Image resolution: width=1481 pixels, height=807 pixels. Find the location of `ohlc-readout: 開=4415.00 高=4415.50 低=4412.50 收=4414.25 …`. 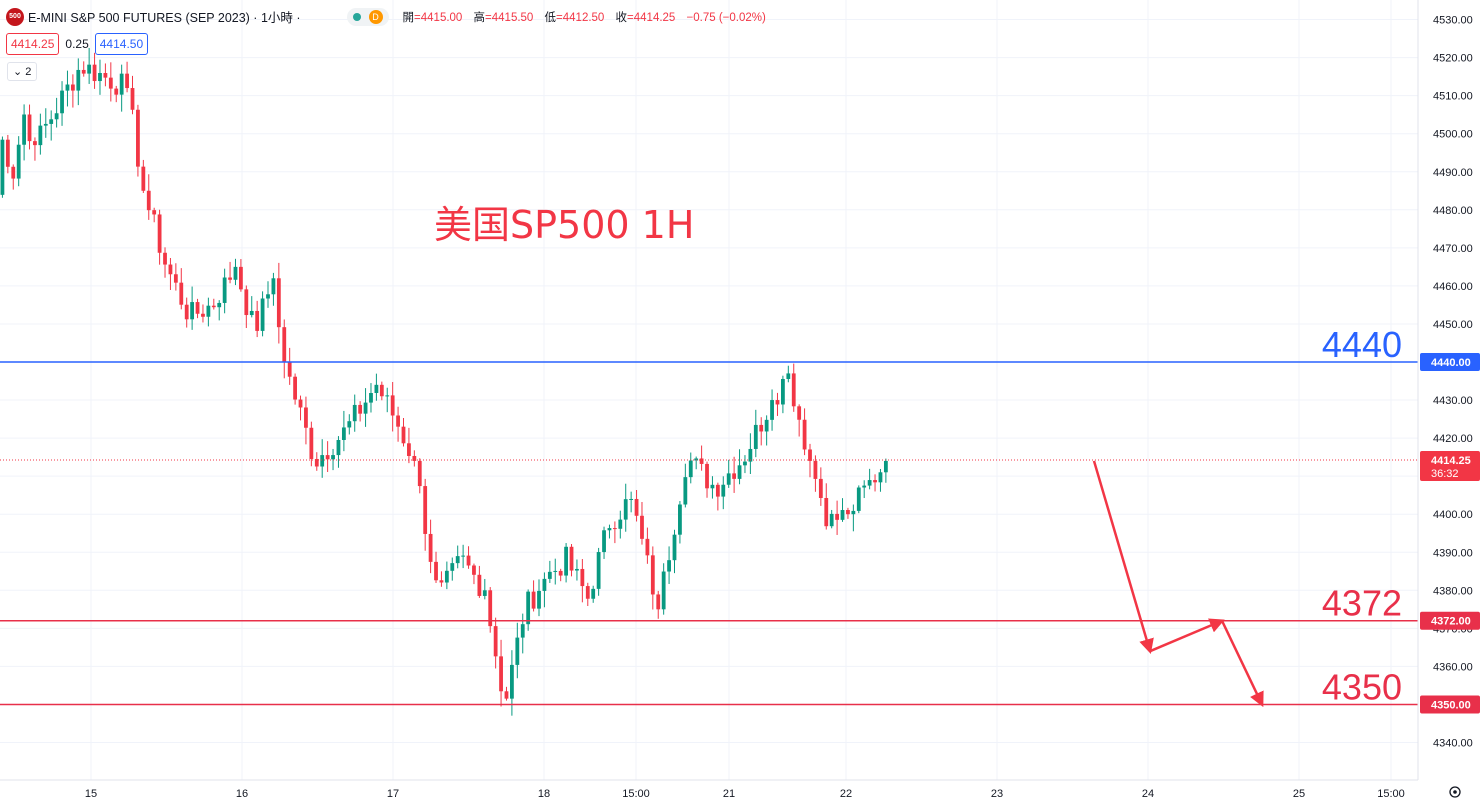

ohlc-readout: 開=4415.00 高=4415.50 低=4412.50 收=4414.25 … is located at coordinates (588, 17).